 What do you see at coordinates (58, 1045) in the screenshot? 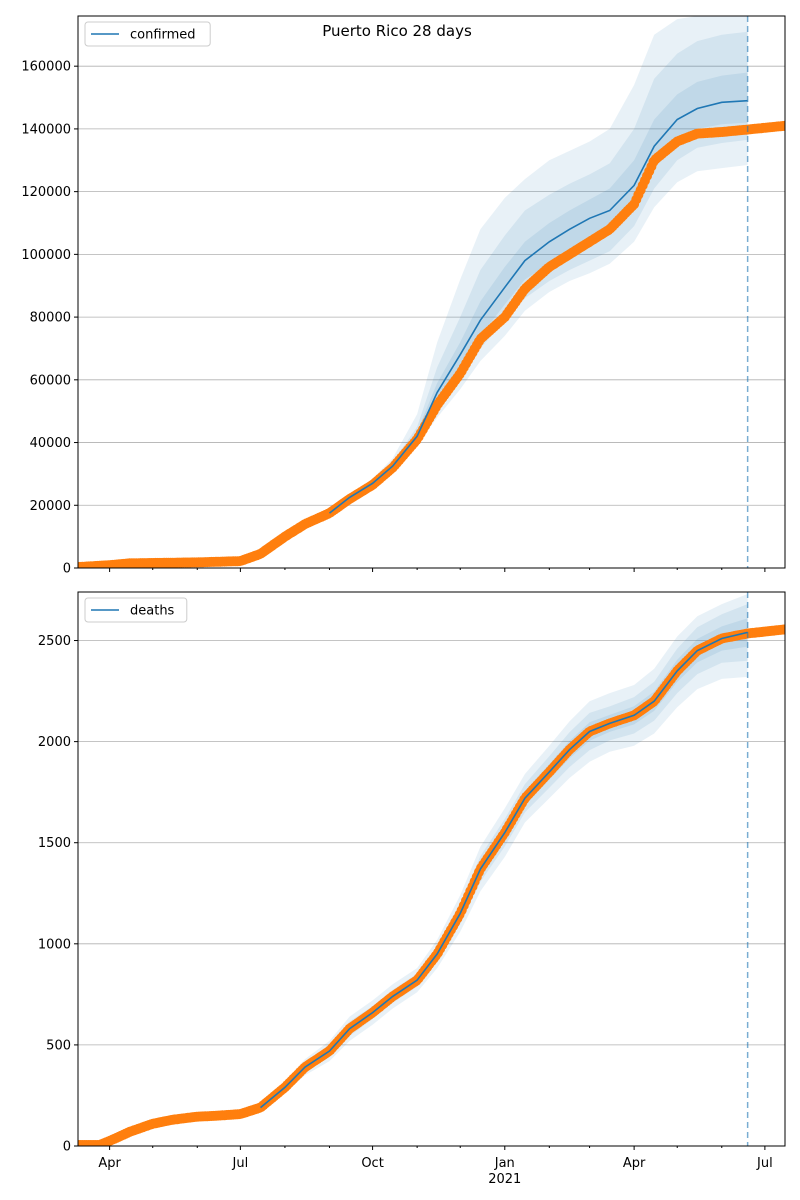
I see `y-tick-label: 500` at bounding box center [58, 1045].